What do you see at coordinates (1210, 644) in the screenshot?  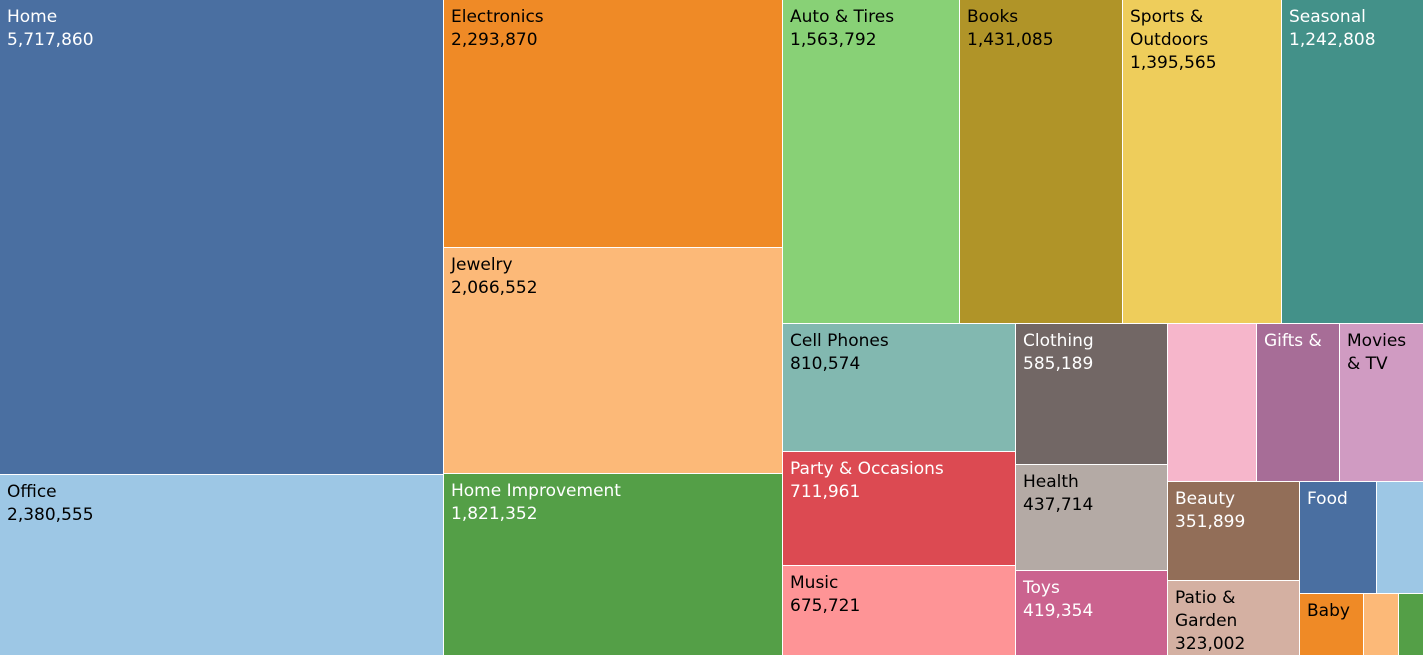 I see `tile-value: 323,002` at bounding box center [1210, 644].